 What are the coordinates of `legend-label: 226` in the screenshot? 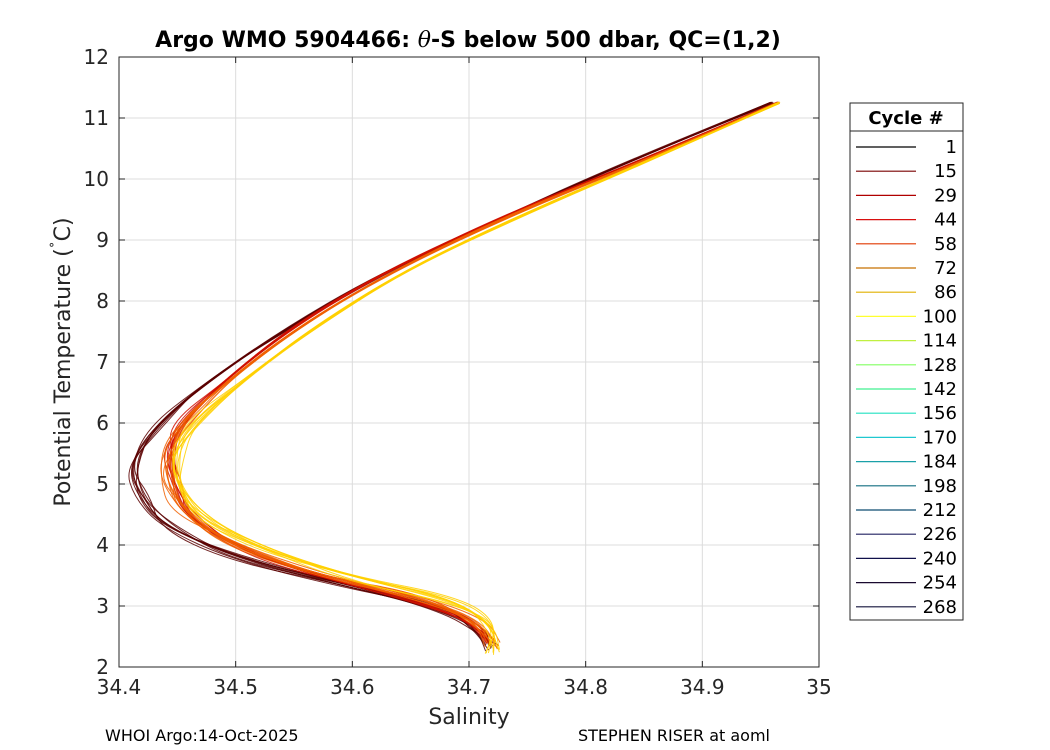 It's located at (940, 534).